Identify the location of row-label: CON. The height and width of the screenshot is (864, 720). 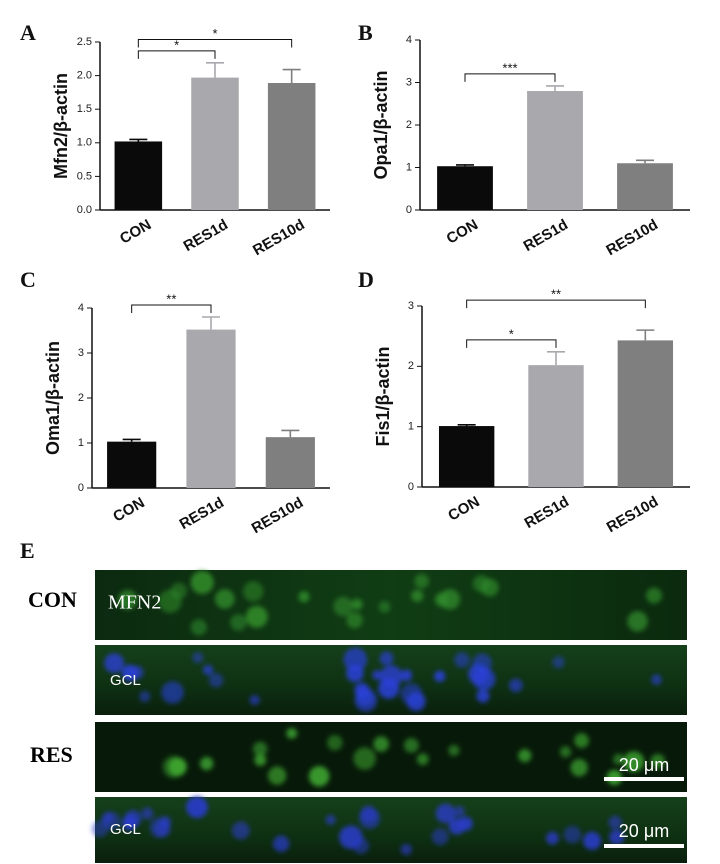
(52, 599).